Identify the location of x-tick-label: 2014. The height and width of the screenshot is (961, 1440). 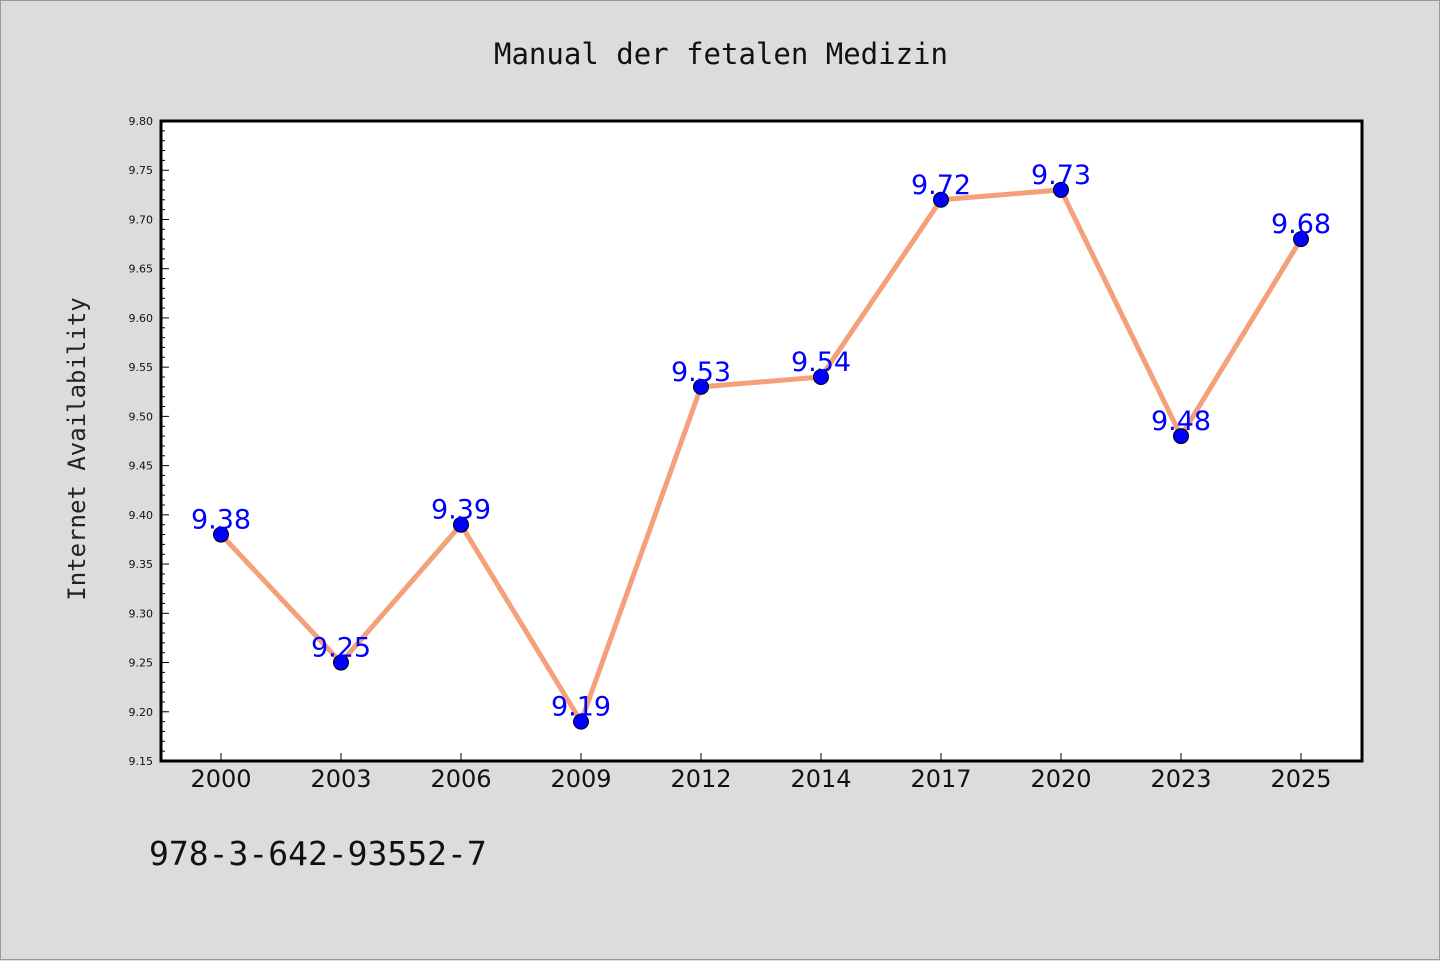
(820, 779).